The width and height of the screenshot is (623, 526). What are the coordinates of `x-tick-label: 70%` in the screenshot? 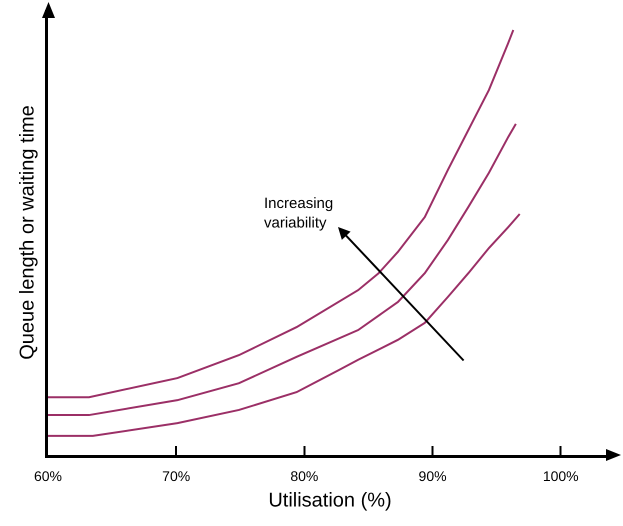 It's located at (176, 476).